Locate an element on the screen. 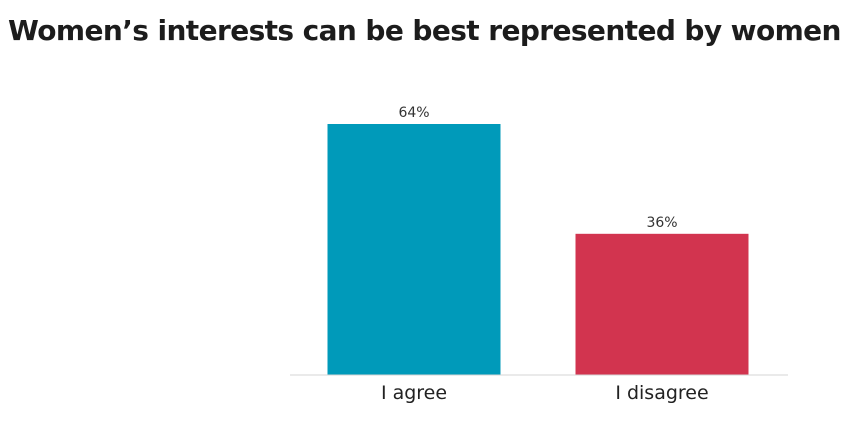 Image resolution: width=860 pixels, height=443 pixels. bar-i-disagree is located at coordinates (662, 304).